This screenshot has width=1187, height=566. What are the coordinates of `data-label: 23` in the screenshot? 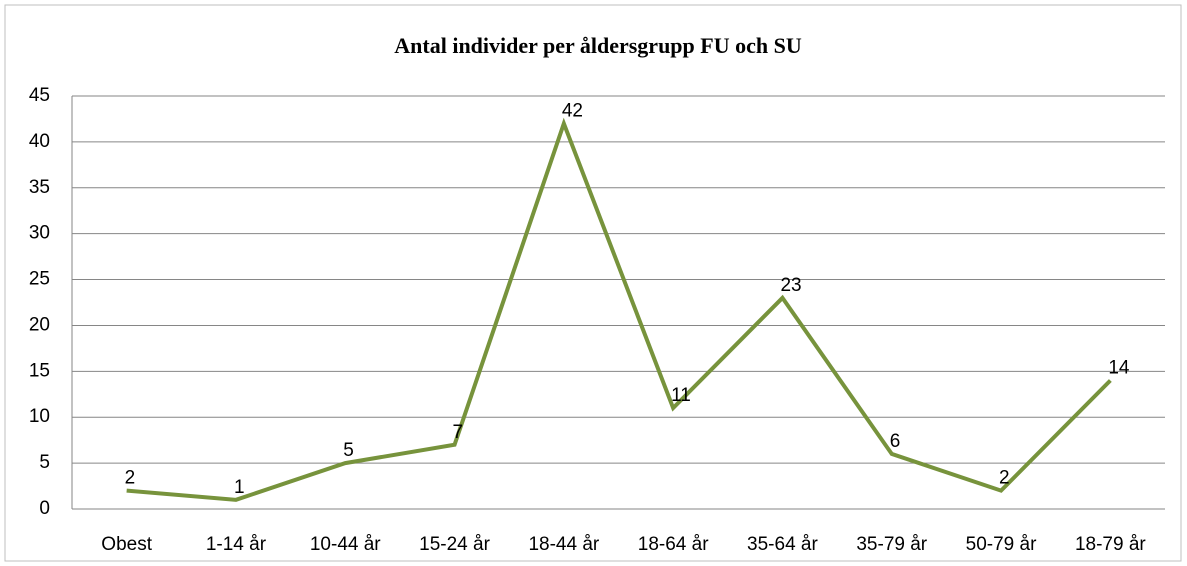 It's located at (790, 285).